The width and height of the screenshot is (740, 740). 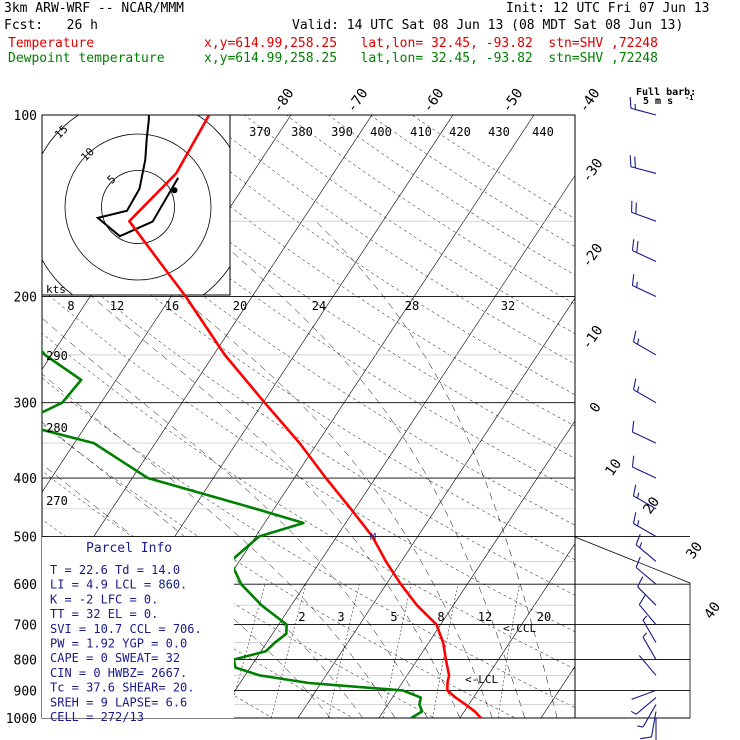 What do you see at coordinates (421, 132) in the screenshot?
I see `theta-label: 410` at bounding box center [421, 132].